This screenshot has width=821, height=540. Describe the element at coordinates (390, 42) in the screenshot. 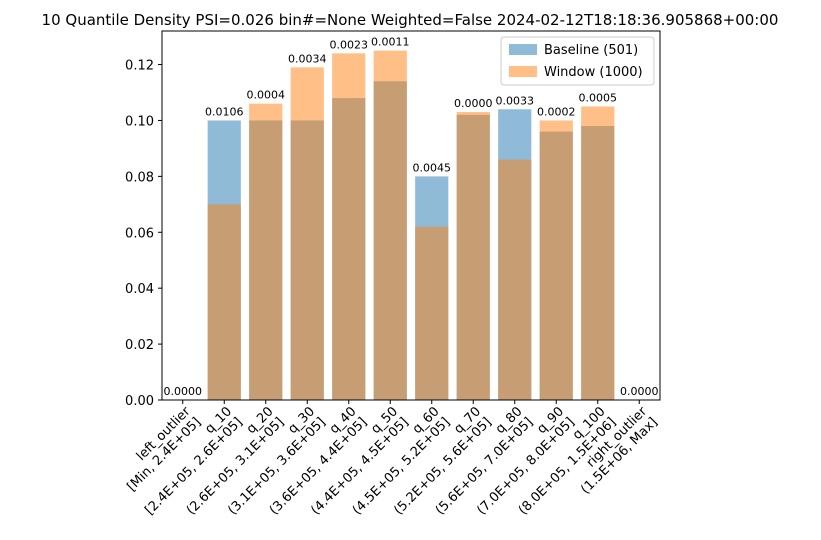

I see `psi-label-5: 0.0011` at that location.